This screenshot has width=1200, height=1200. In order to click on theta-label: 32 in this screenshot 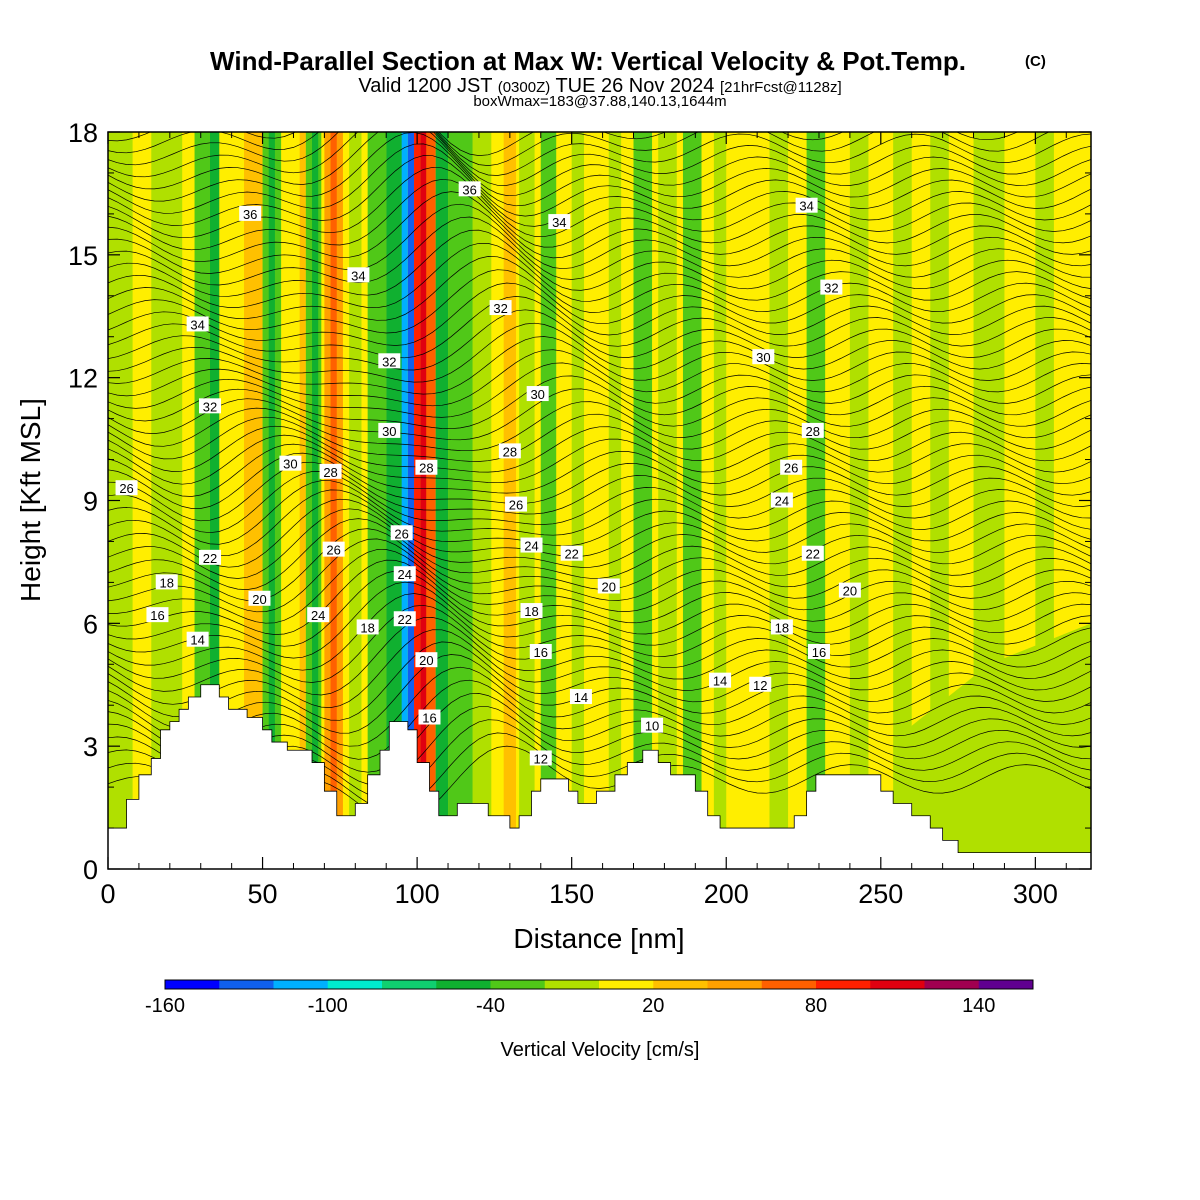, I will do `click(210, 406)`.